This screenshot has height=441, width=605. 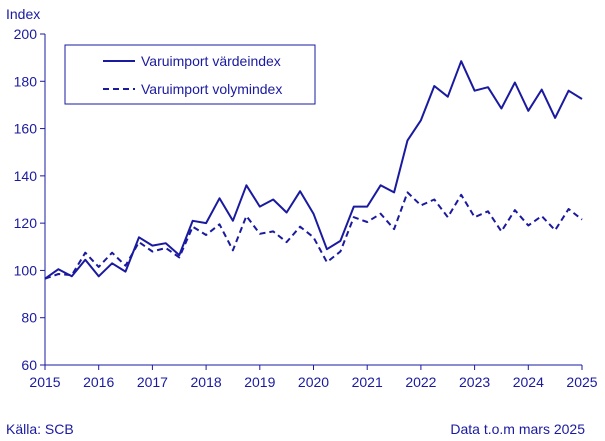 What do you see at coordinates (26, 223) in the screenshot?
I see `y-tick-label: 120` at bounding box center [26, 223].